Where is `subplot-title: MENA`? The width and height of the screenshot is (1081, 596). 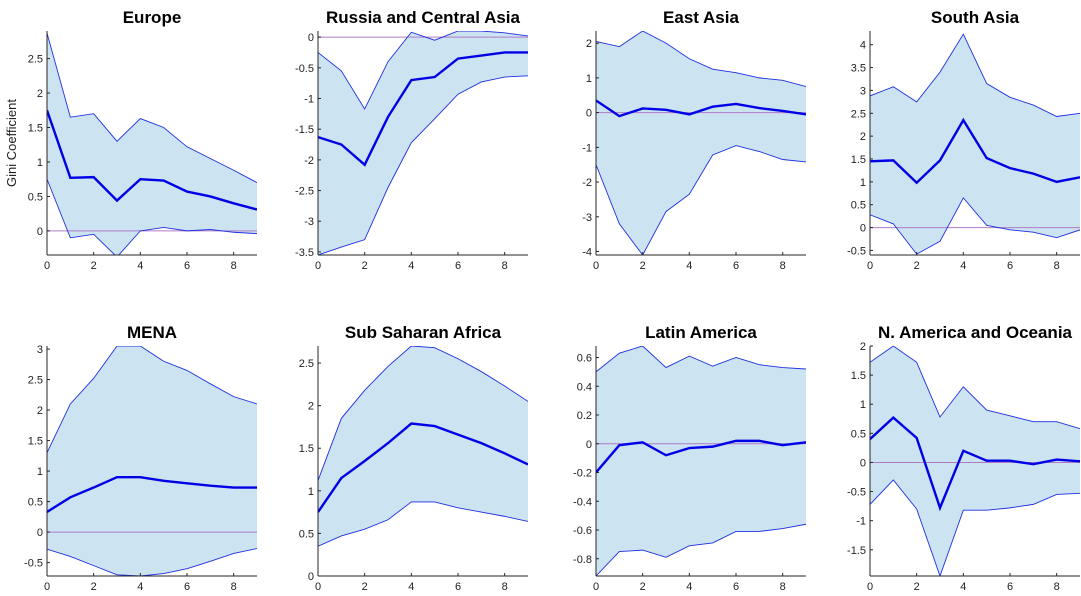
subplot-title: MENA is located at coordinates (152, 332).